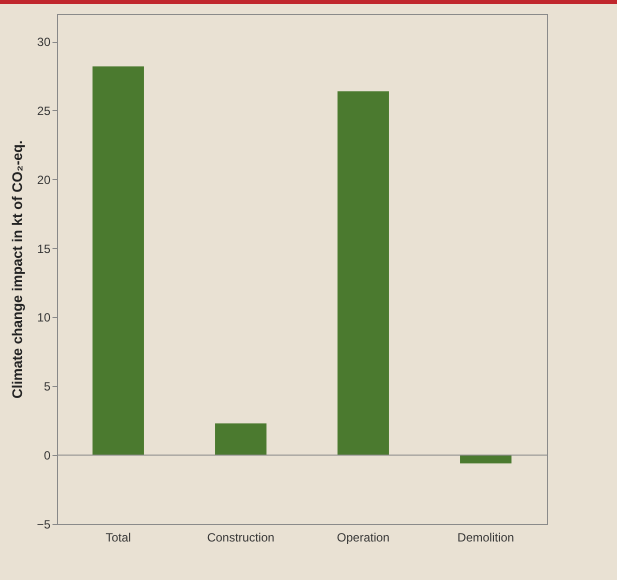  What do you see at coordinates (44, 317) in the screenshot?
I see `y-tick-label: 10` at bounding box center [44, 317].